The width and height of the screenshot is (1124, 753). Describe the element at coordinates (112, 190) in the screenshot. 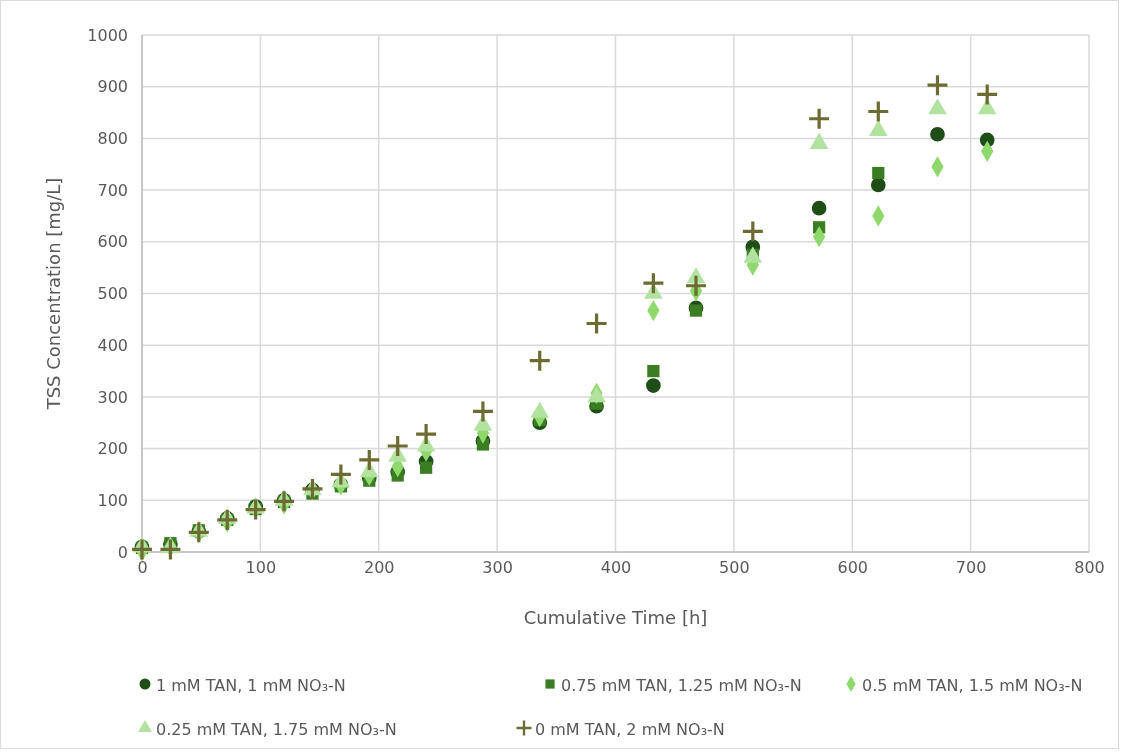

I see `y-tick-label: 700` at that location.